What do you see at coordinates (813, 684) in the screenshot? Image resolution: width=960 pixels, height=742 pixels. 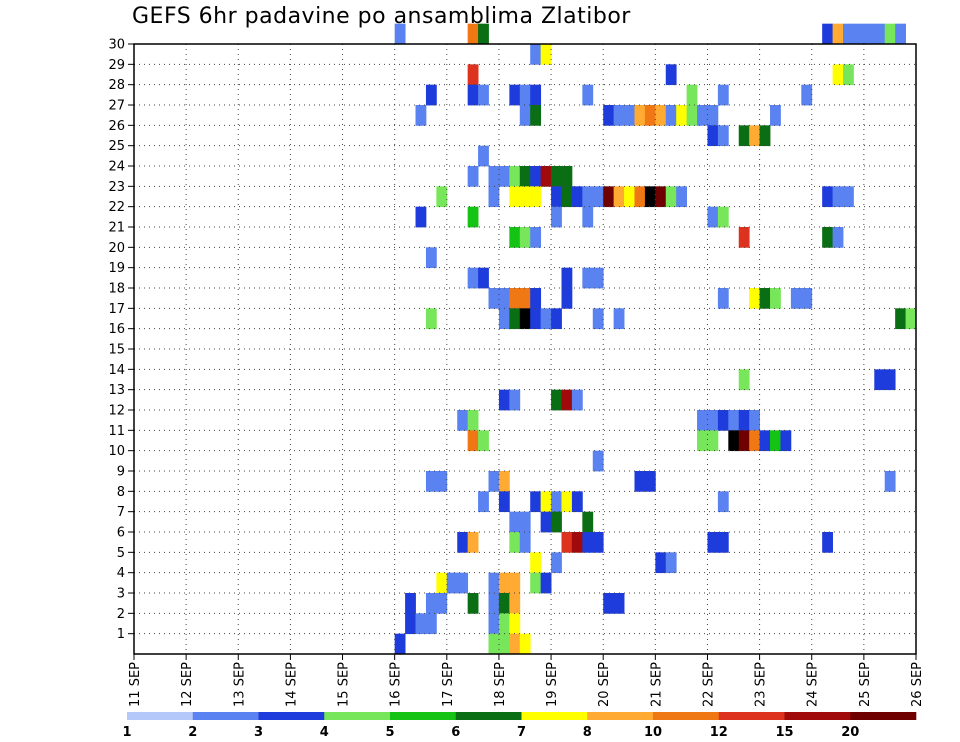 I see `x-tick-label: 24 SEP` at bounding box center [813, 684].